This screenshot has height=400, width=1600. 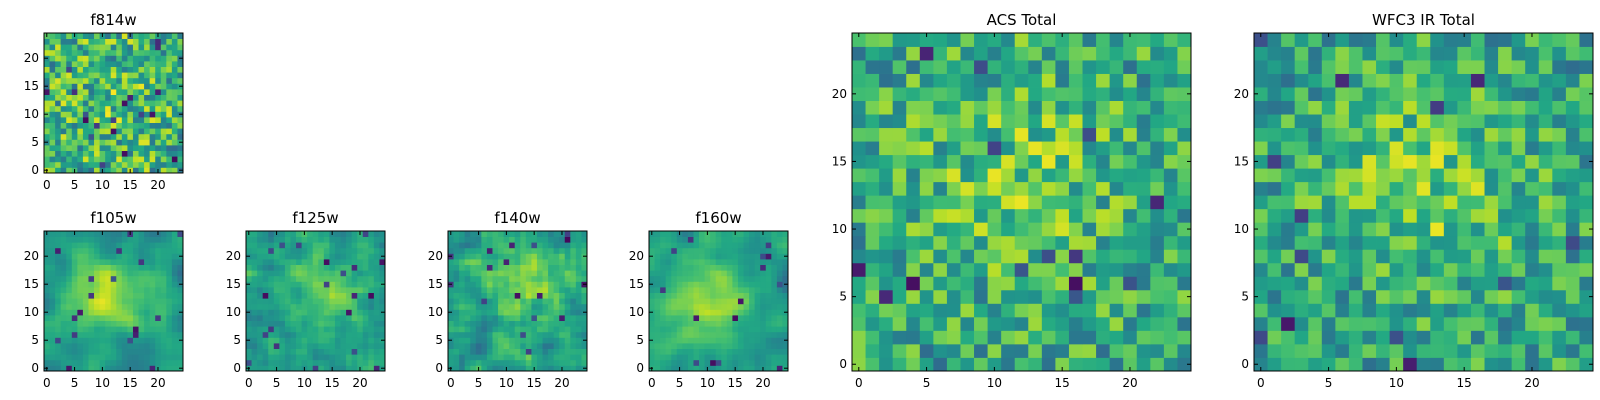 I want to click on x-tick-label: 0, so click(x=47, y=383).